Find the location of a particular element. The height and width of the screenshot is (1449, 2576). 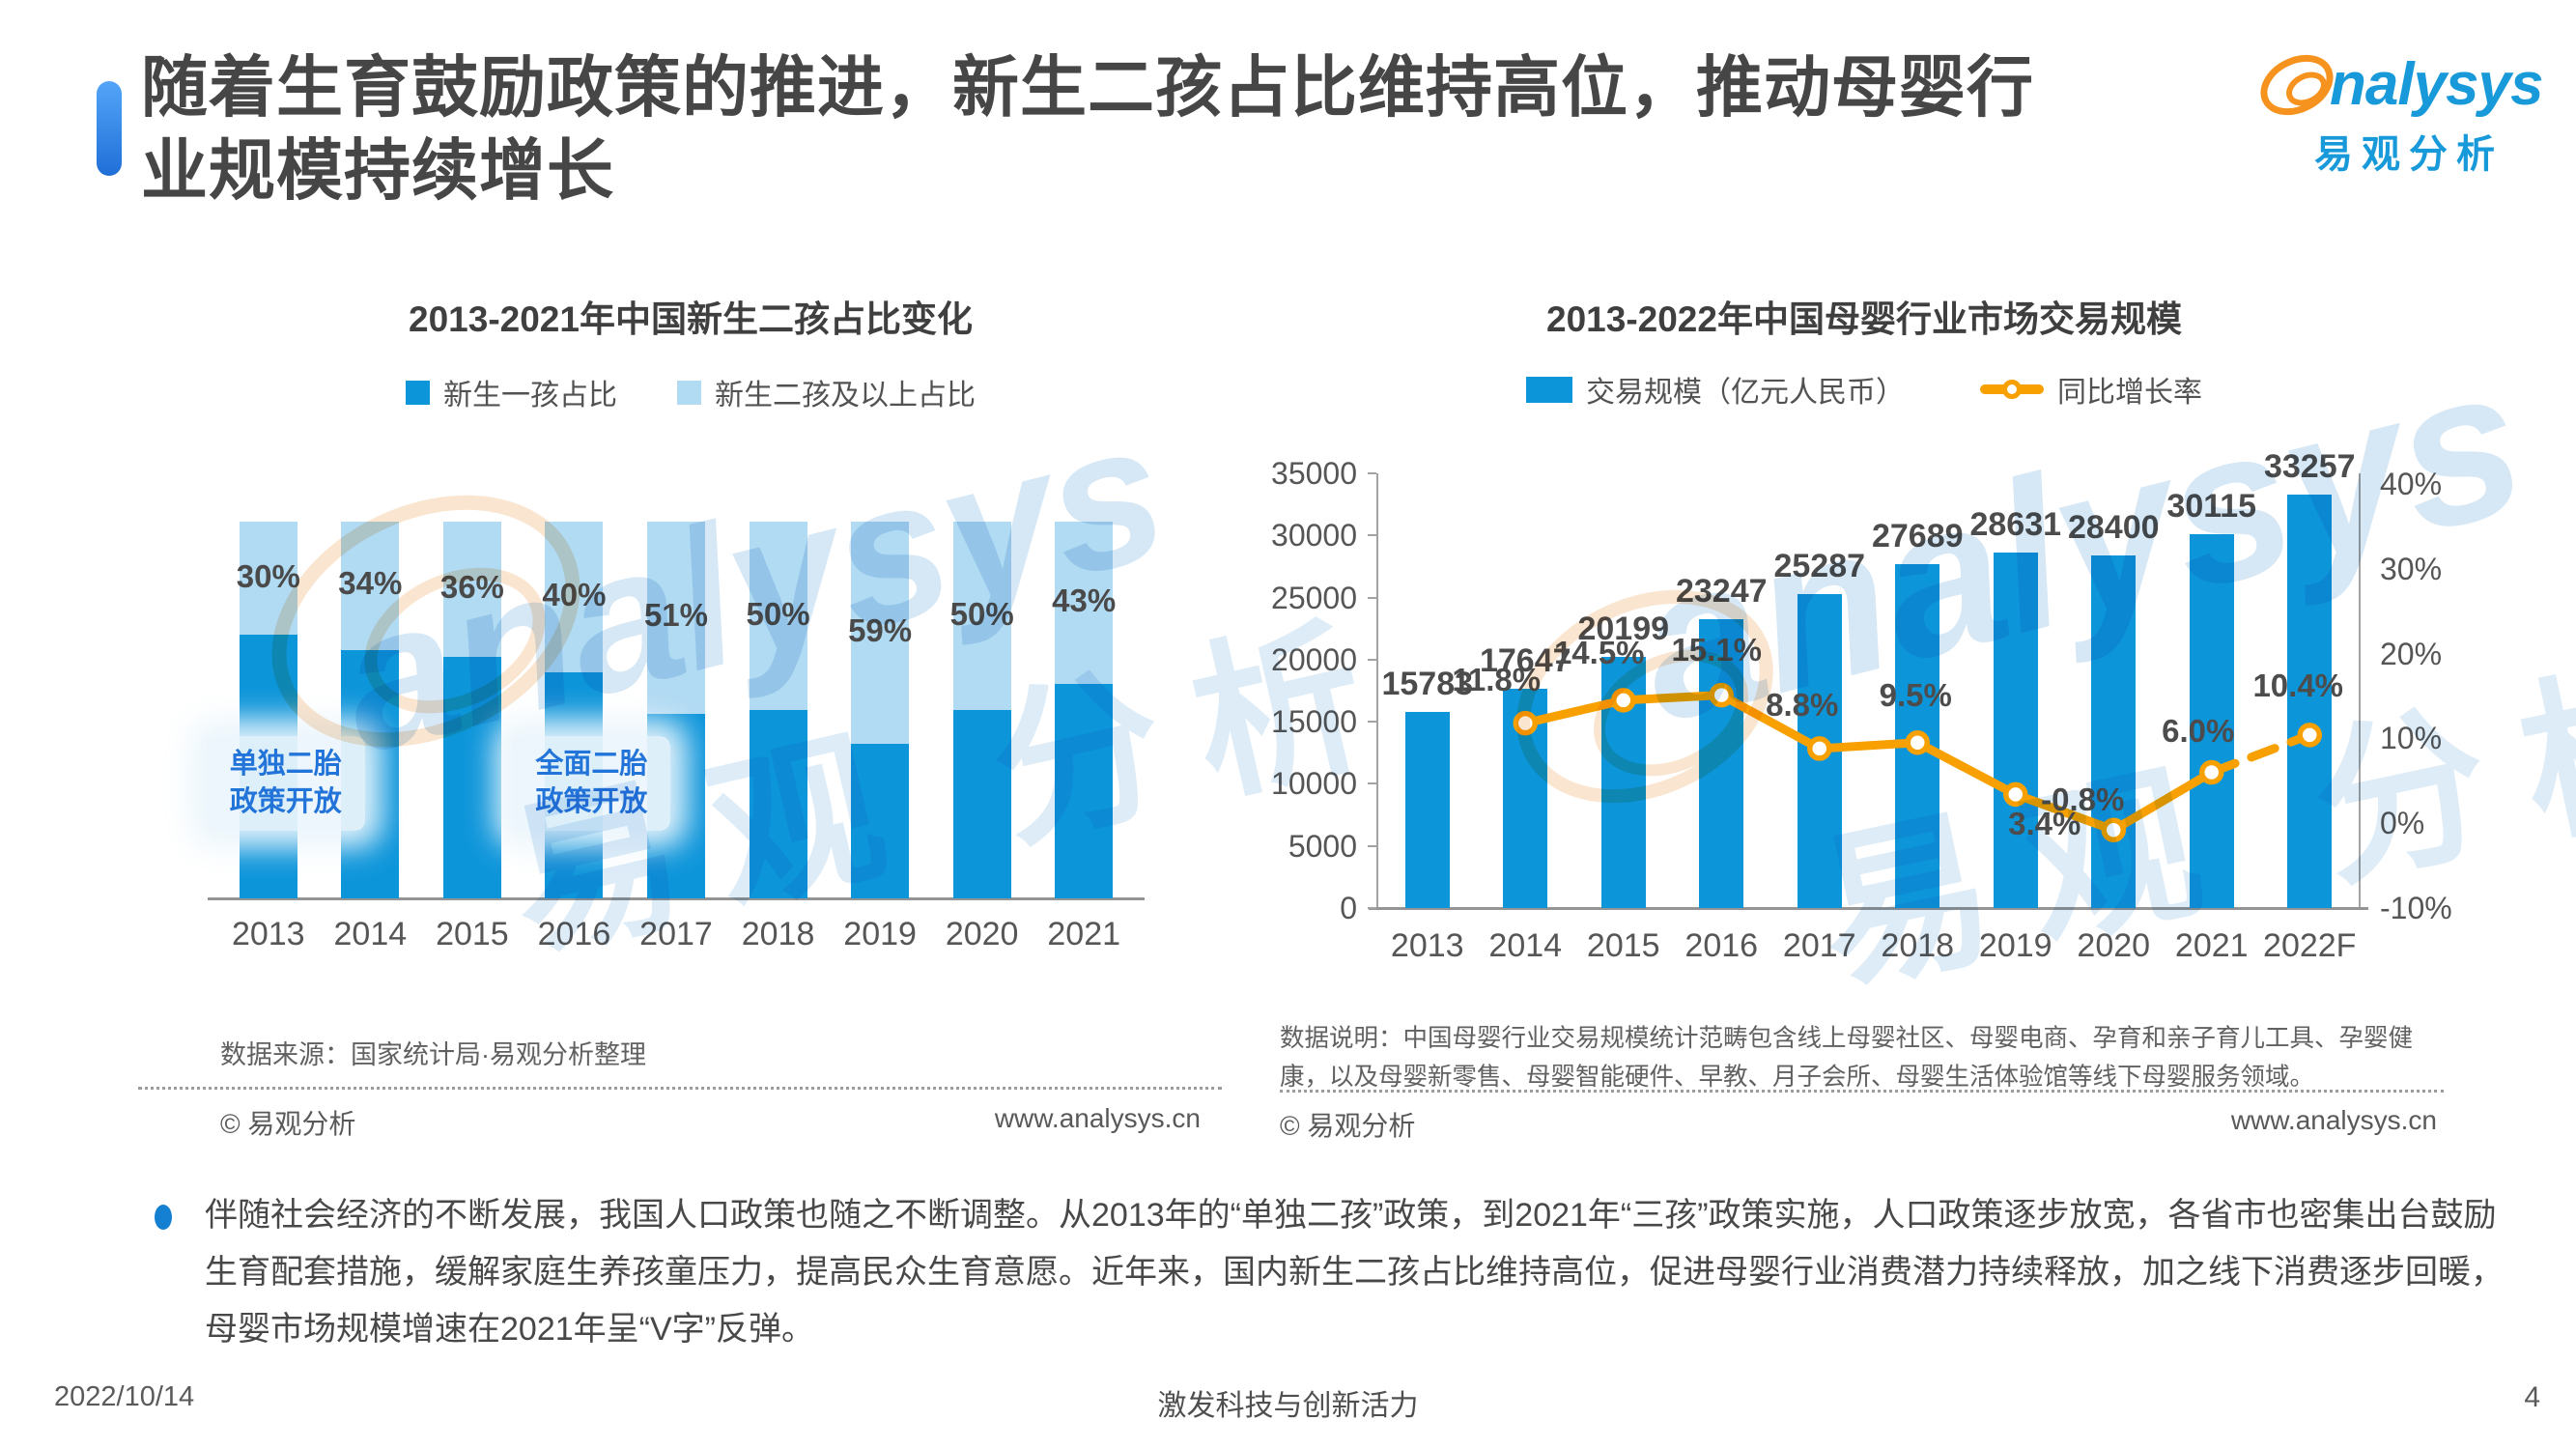

secondary-y-axis-label: 0% is located at coordinates (2402, 823).